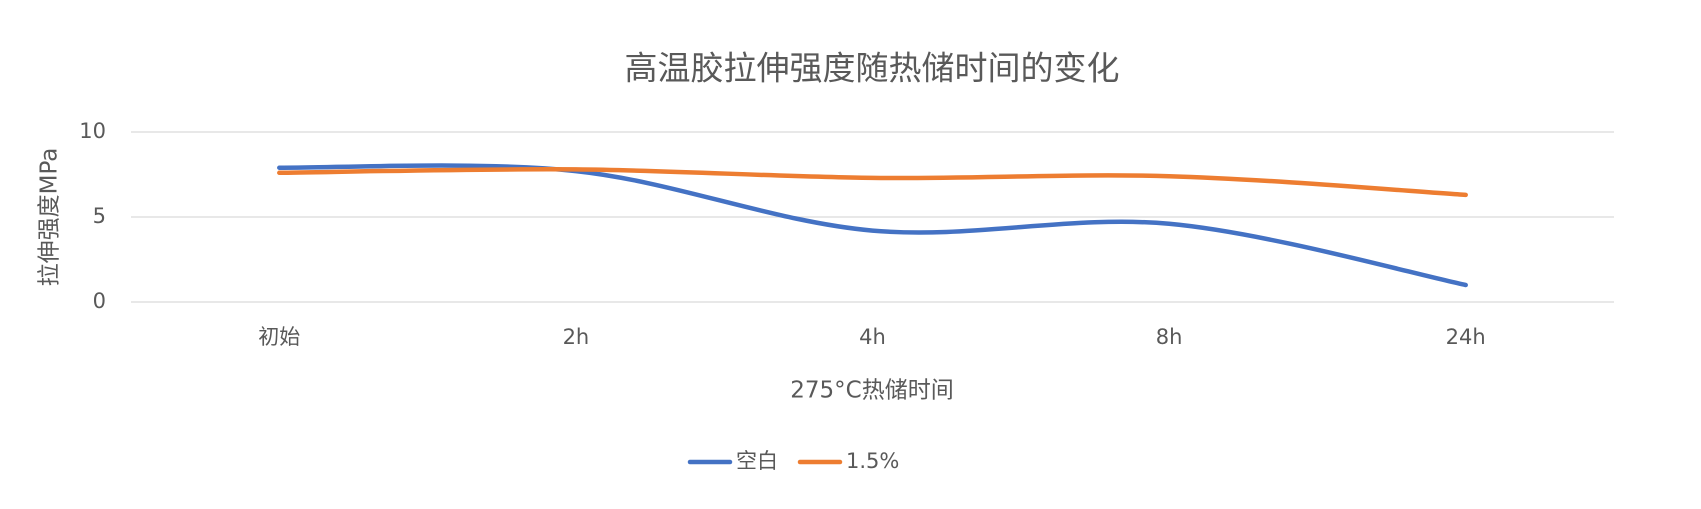  I want to click on y-tick-label: 10, so click(92, 131).